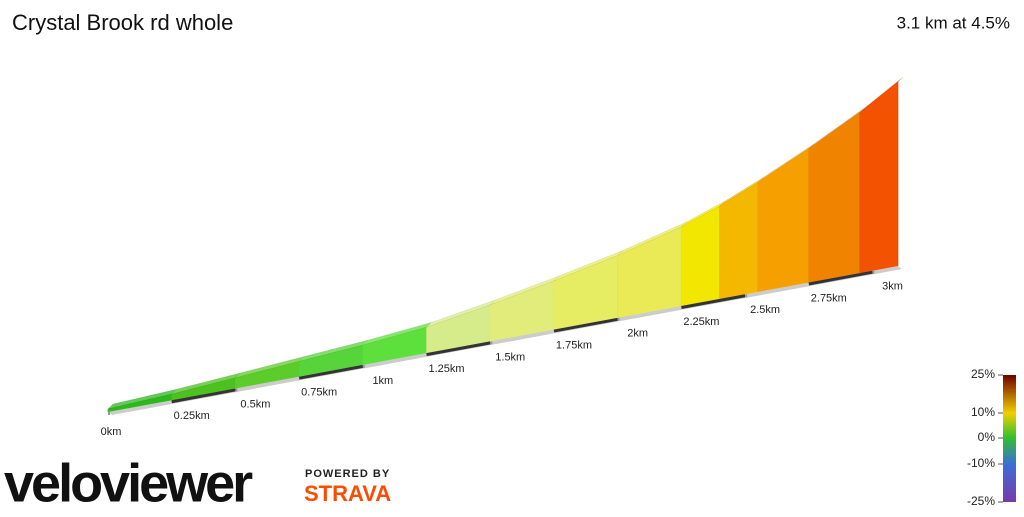 The width and height of the screenshot is (1024, 517). Describe the element at coordinates (981, 501) in the screenshot. I see `colorbar-label: -25%` at that location.